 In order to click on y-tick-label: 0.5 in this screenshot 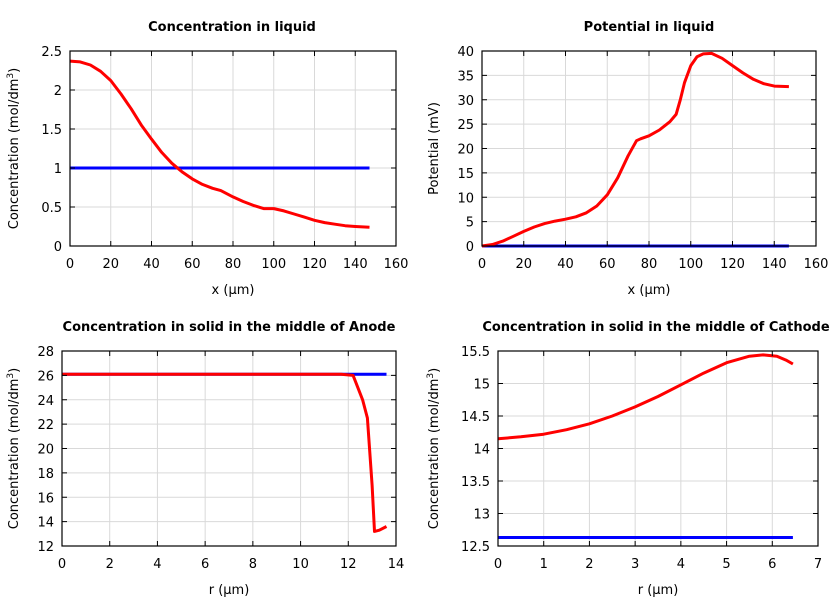, I will do `click(51, 208)`.